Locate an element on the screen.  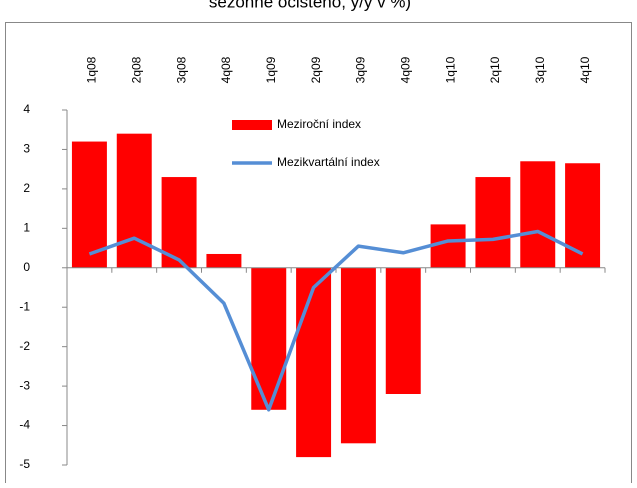
y-tick-label: 1 is located at coordinates (26, 228).